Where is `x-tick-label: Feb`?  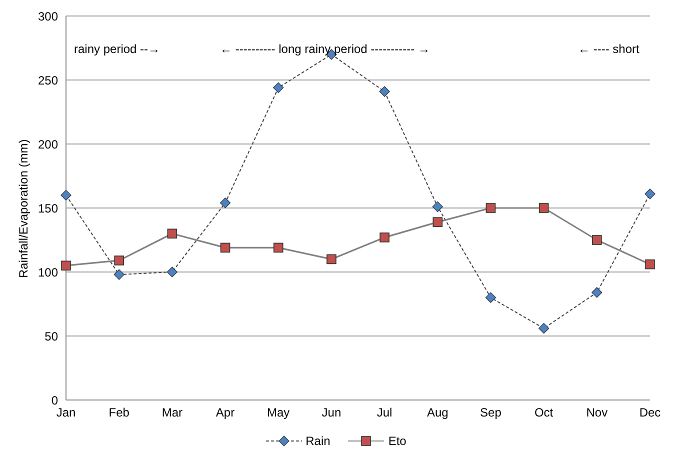
x-tick-label: Feb is located at coordinates (119, 413).